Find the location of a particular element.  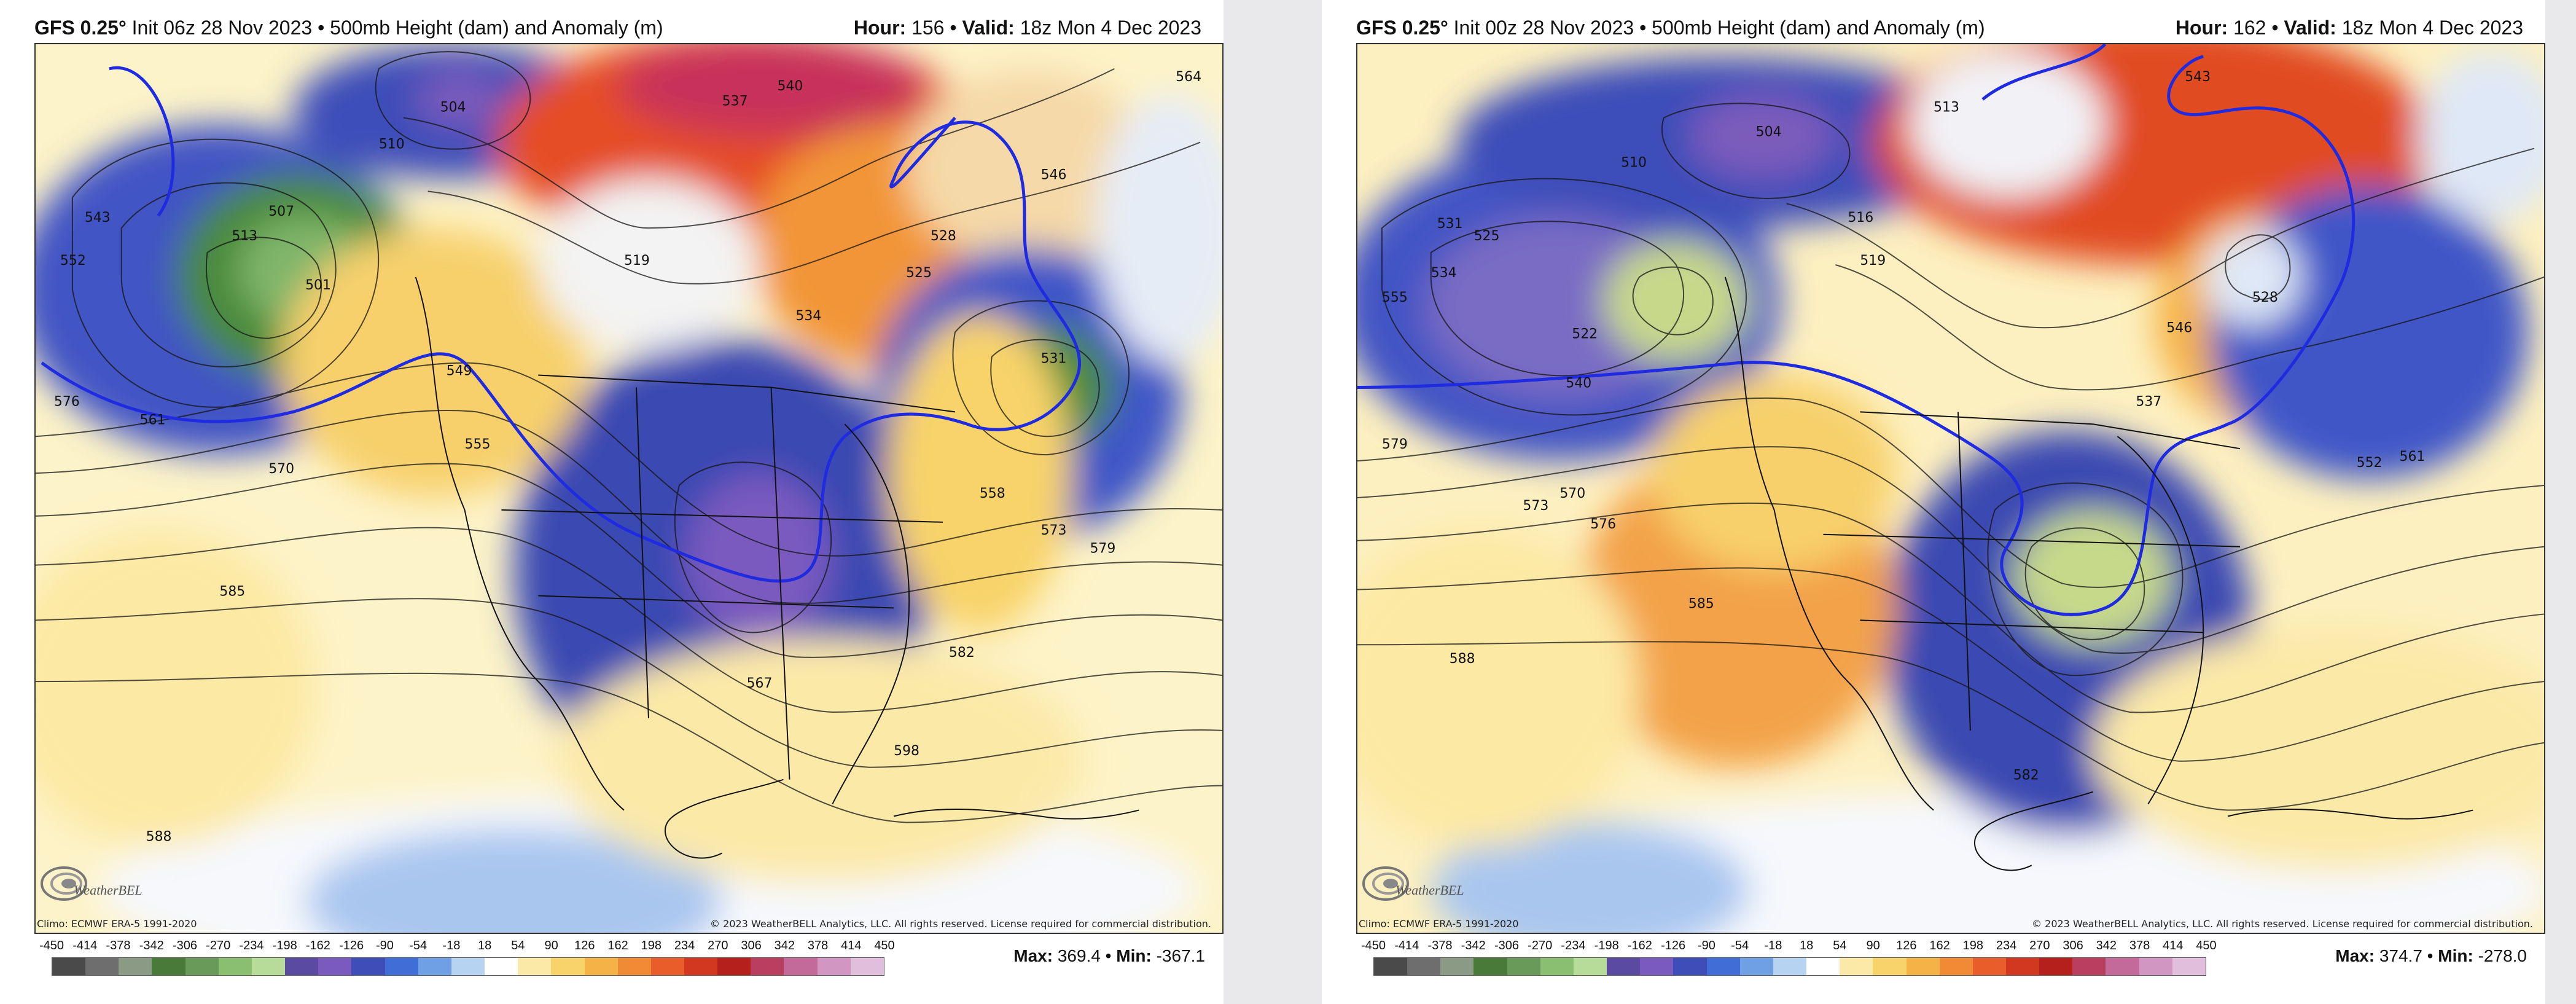

colorbar-tick-label: -270 is located at coordinates (1540, 945).